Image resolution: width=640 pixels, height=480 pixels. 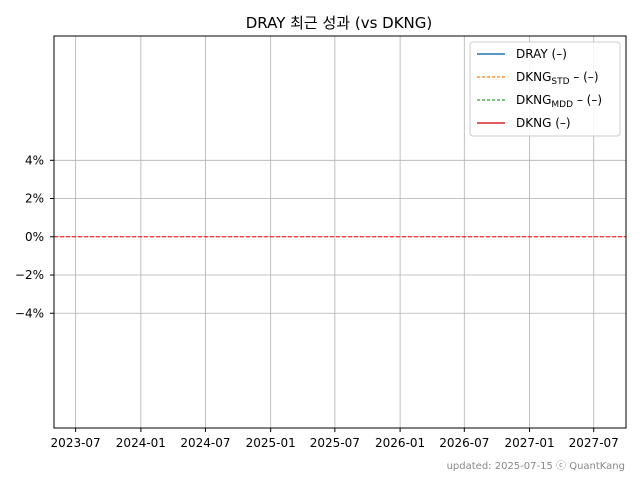 I want to click on footer-credit: updated: 2025-07-15 ⓒ QuantKang, so click(x=536, y=466).